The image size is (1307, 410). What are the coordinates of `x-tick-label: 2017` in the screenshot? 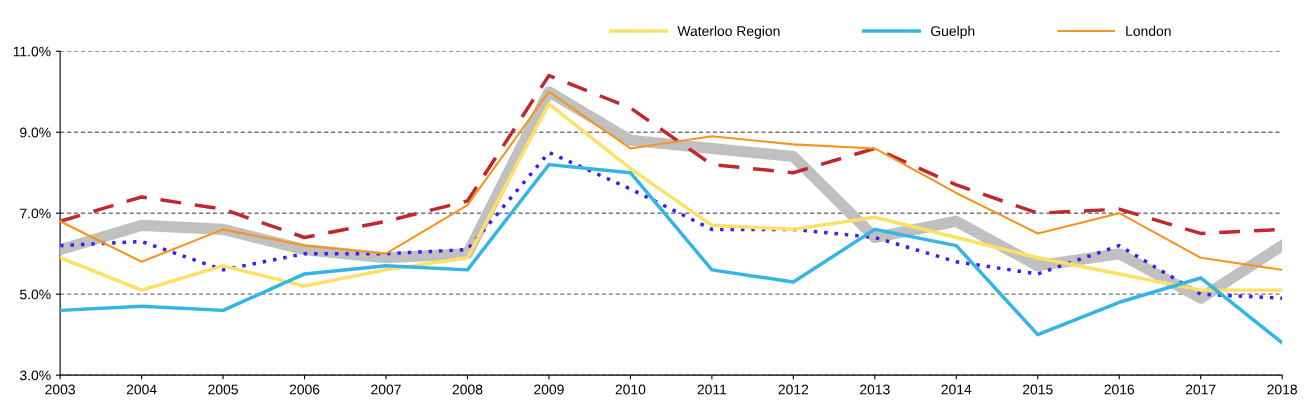 It's located at (1200, 389).